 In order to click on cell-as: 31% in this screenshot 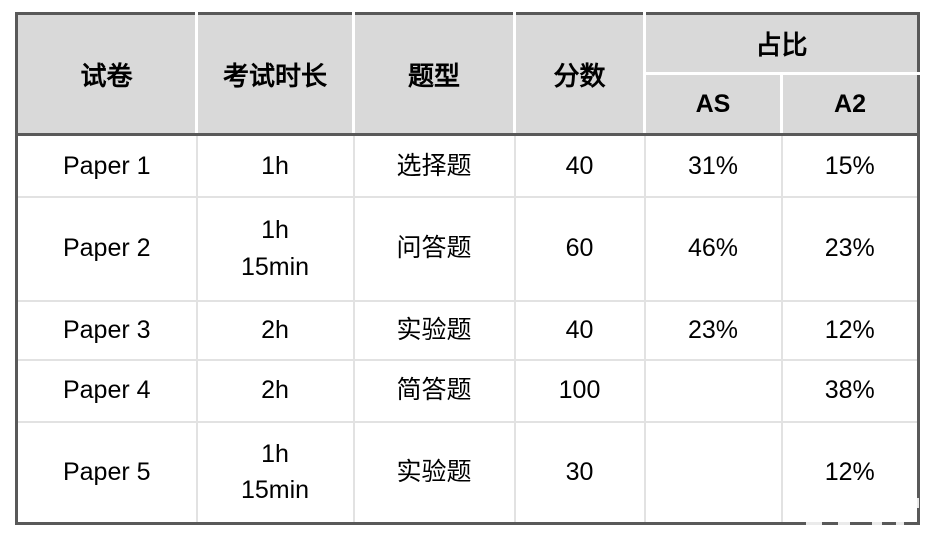, I will do `click(713, 165)`.